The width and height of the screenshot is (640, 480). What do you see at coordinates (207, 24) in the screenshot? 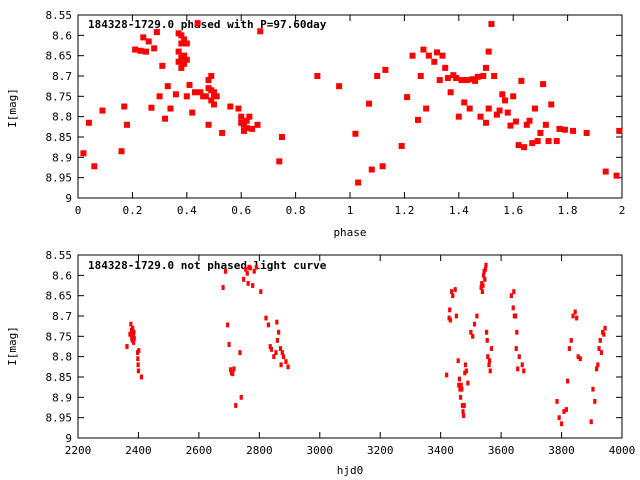
I see `phased-chart-title: 184328-1729.0 phased with P=97.60day` at bounding box center [207, 24].